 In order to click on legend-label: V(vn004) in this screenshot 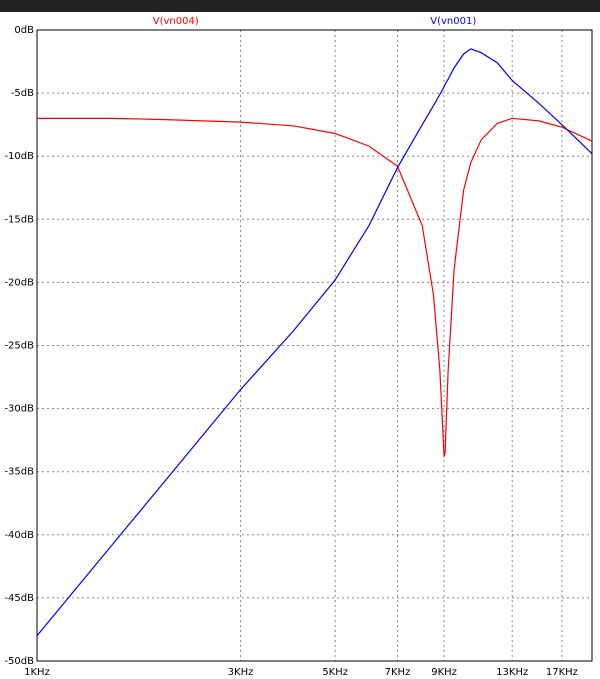, I will do `click(176, 21)`.